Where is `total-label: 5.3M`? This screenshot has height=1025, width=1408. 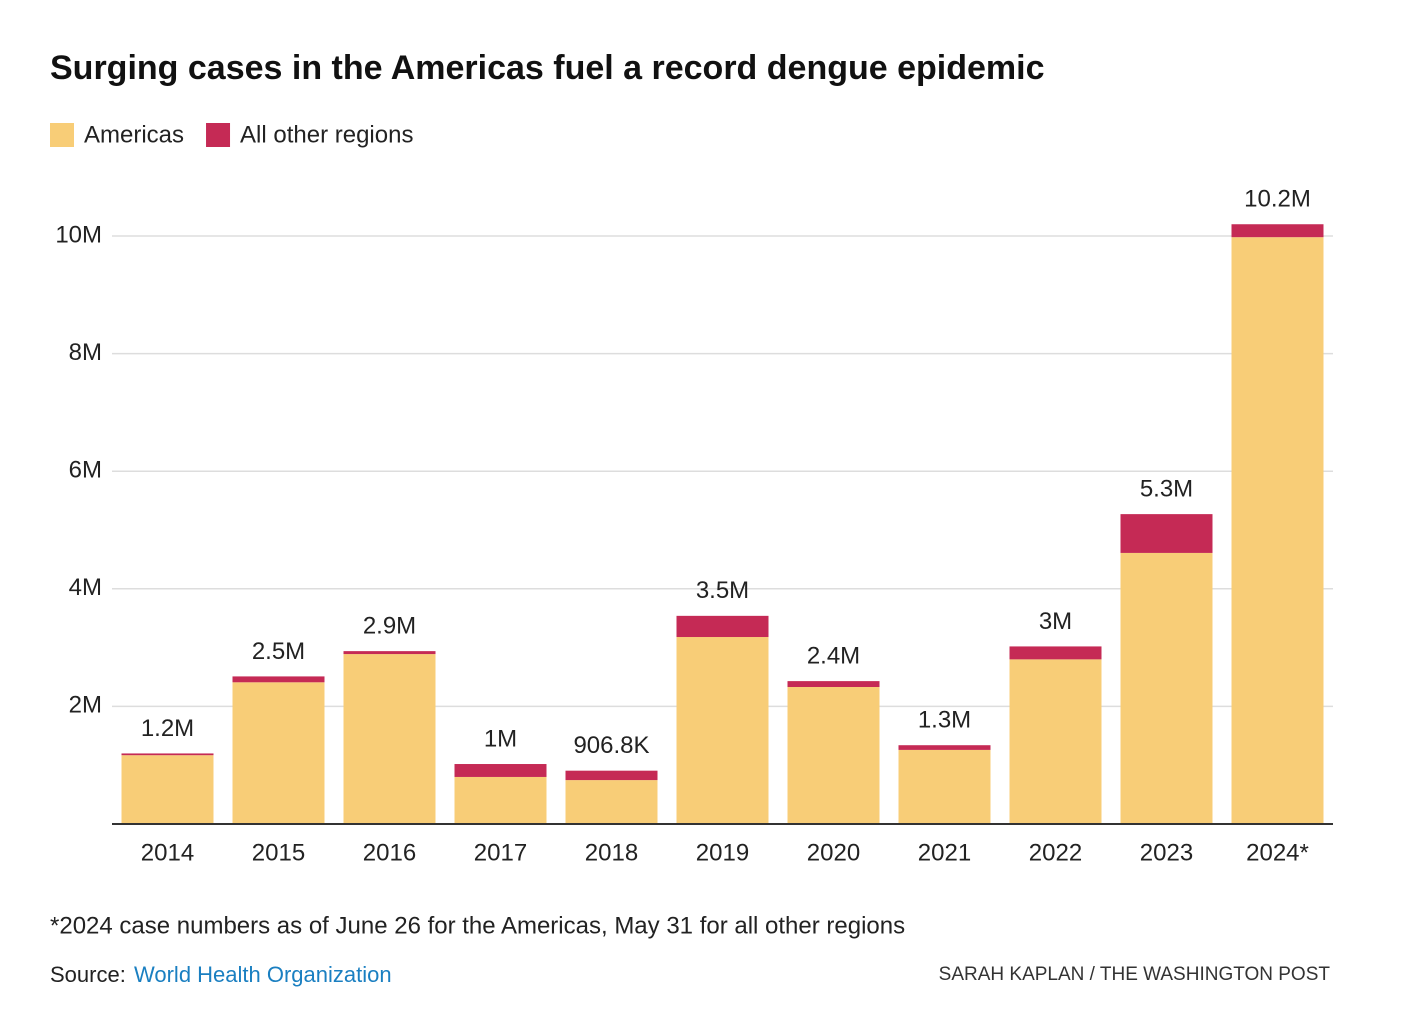 total-label: 5.3M is located at coordinates (1166, 488).